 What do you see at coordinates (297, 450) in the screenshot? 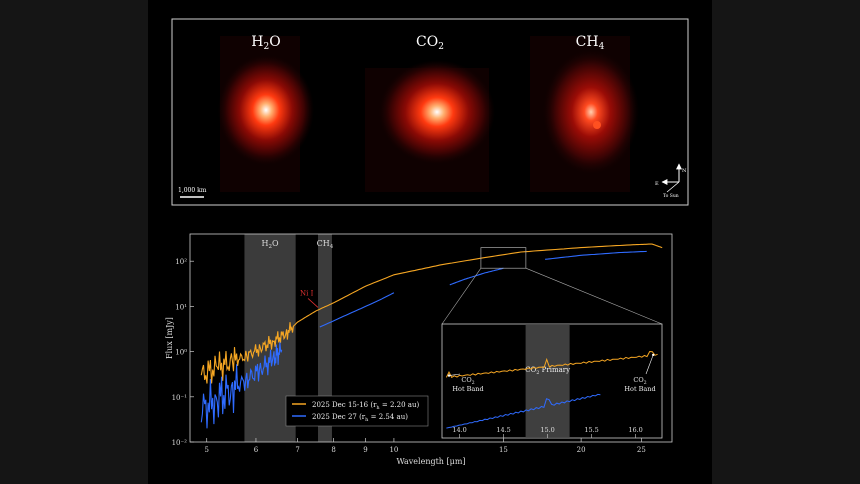
I see `x-tick-label: 7` at bounding box center [297, 450].